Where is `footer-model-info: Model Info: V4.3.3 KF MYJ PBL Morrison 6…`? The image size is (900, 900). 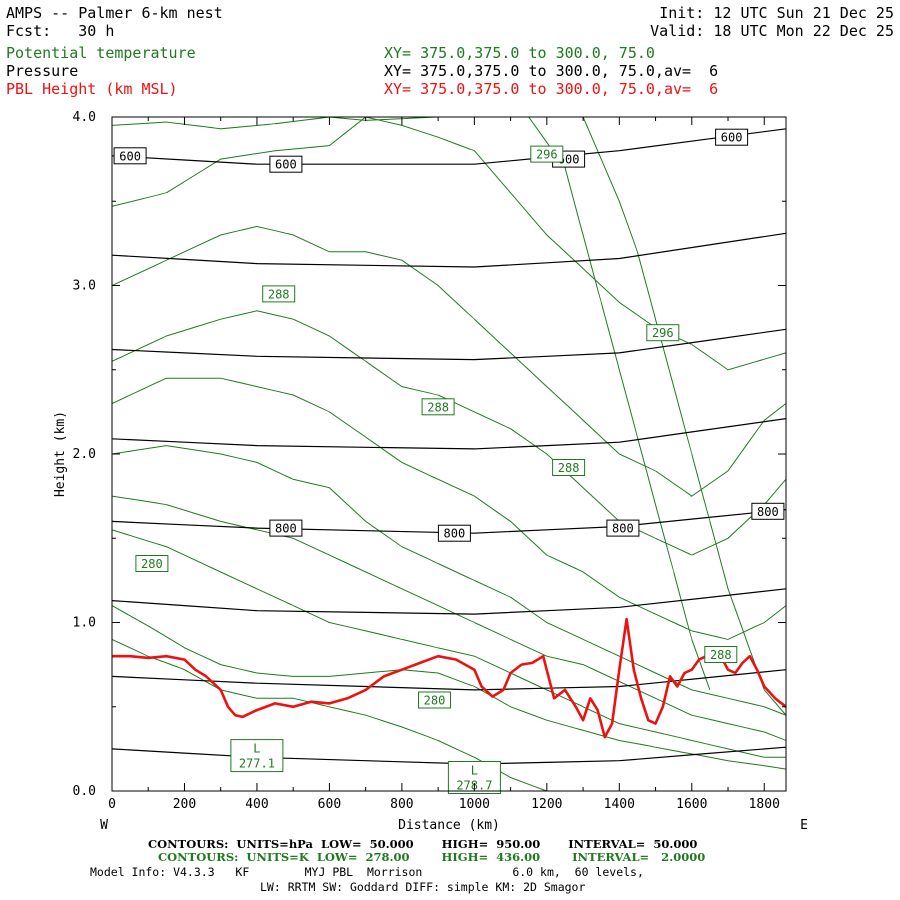
footer-model-info: Model Info: V4.3.3 KF MYJ PBL Morrison 6… is located at coordinates (367, 872).